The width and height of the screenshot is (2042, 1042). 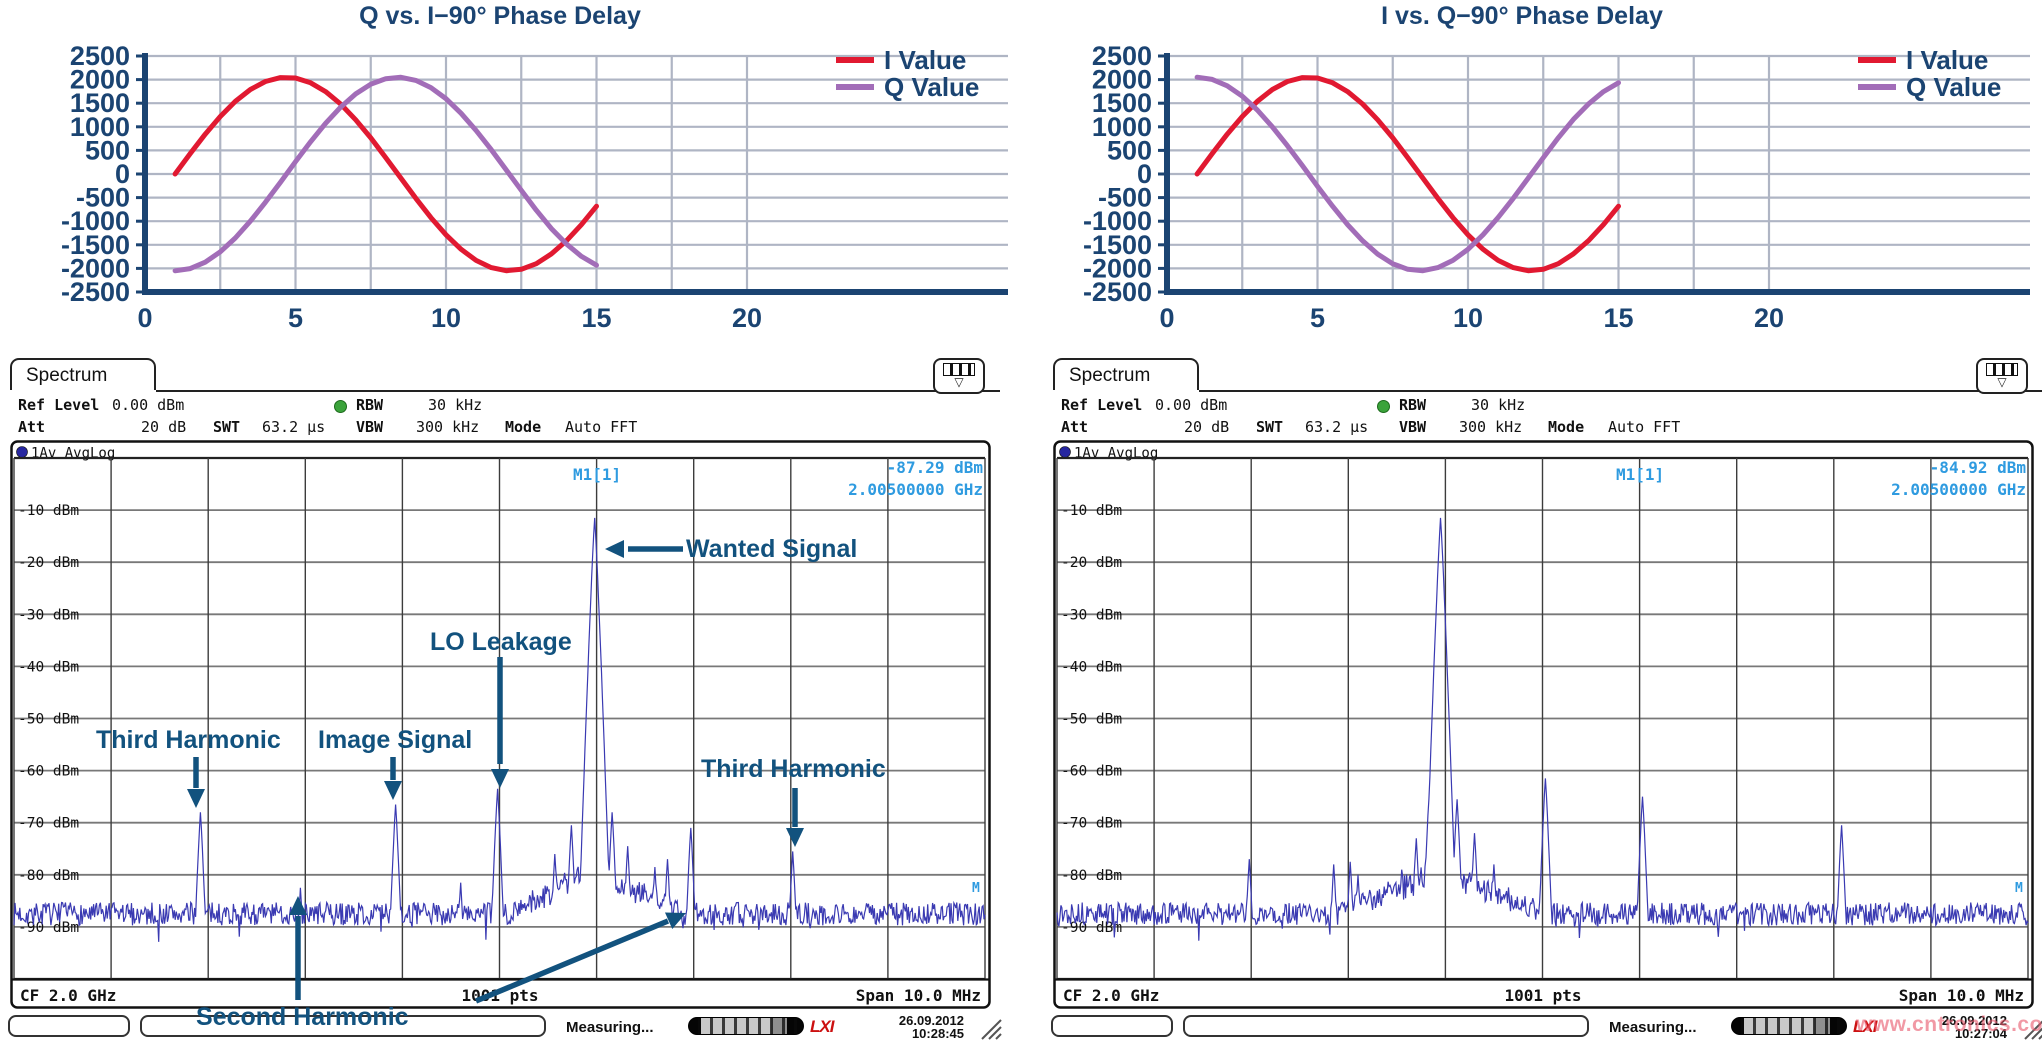 What do you see at coordinates (48, 563) in the screenshot?
I see `svg-text: -20 dBm` at bounding box center [48, 563].